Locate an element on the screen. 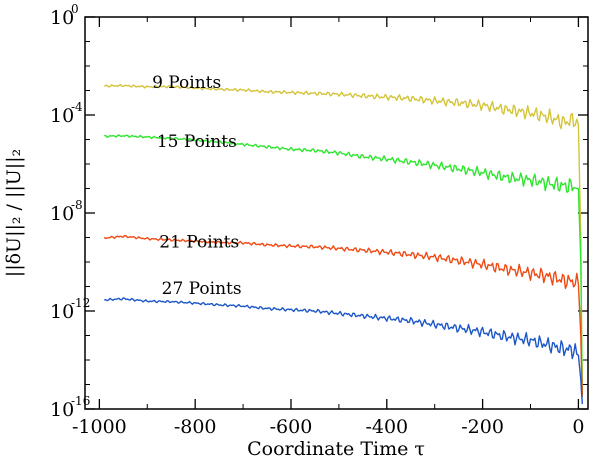 This screenshot has width=598, height=465. series-label-21-points: 21 Points is located at coordinates (199, 242).